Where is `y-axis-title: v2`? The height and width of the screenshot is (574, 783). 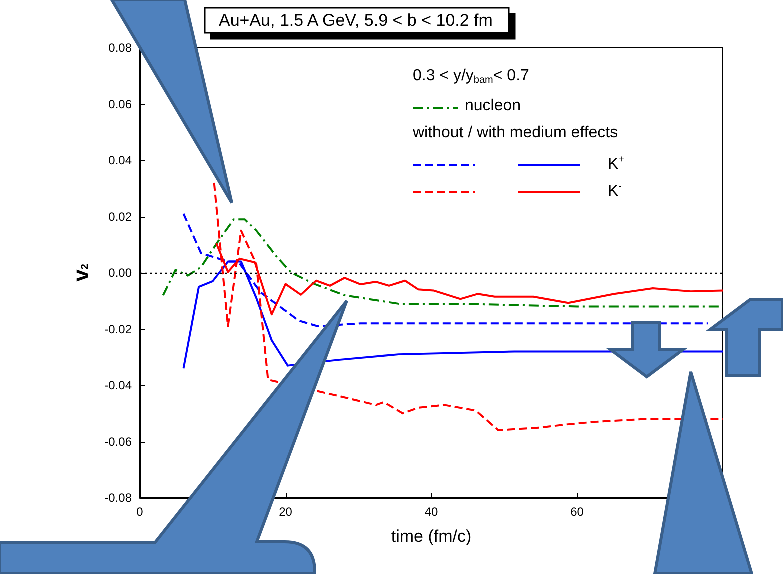
y-axis-title: v2 is located at coordinates (81, 273).